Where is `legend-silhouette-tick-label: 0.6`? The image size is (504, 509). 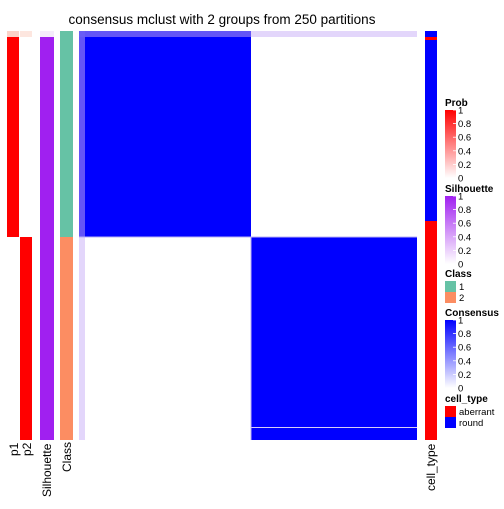
legend-silhouette-tick-label: 0.6 is located at coordinates (464, 224).